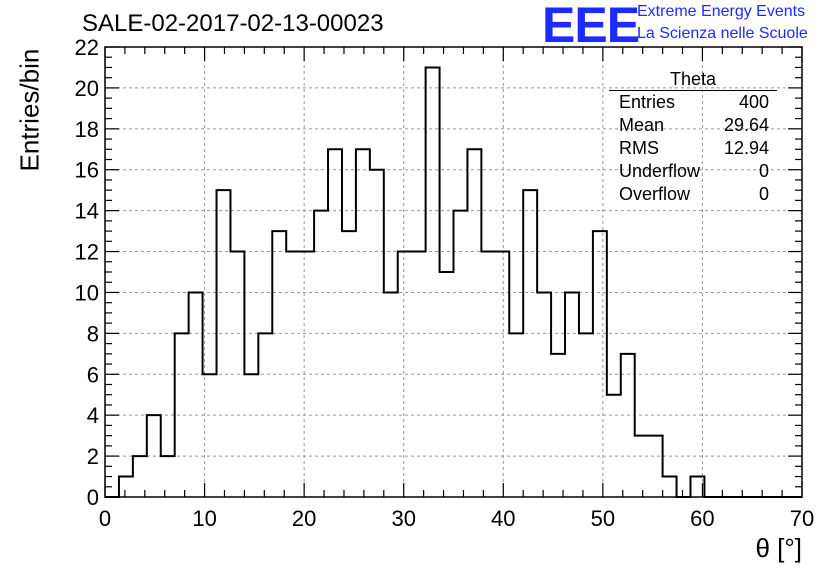 The image size is (836, 572). Describe the element at coordinates (93, 333) in the screenshot. I see `y-tick-label: 8` at that location.